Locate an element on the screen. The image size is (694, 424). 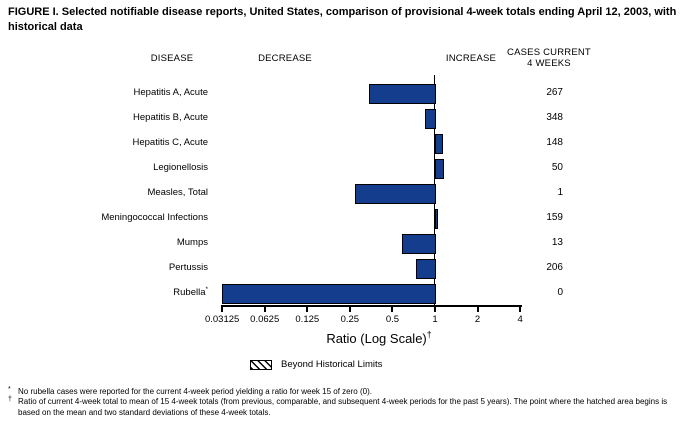
x-axis-line is located at coordinates (371, 306).